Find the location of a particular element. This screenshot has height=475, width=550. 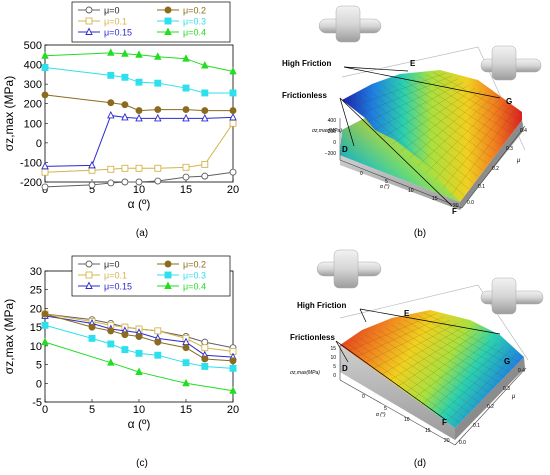

x-tick-label: 10 is located at coordinates (139, 410).